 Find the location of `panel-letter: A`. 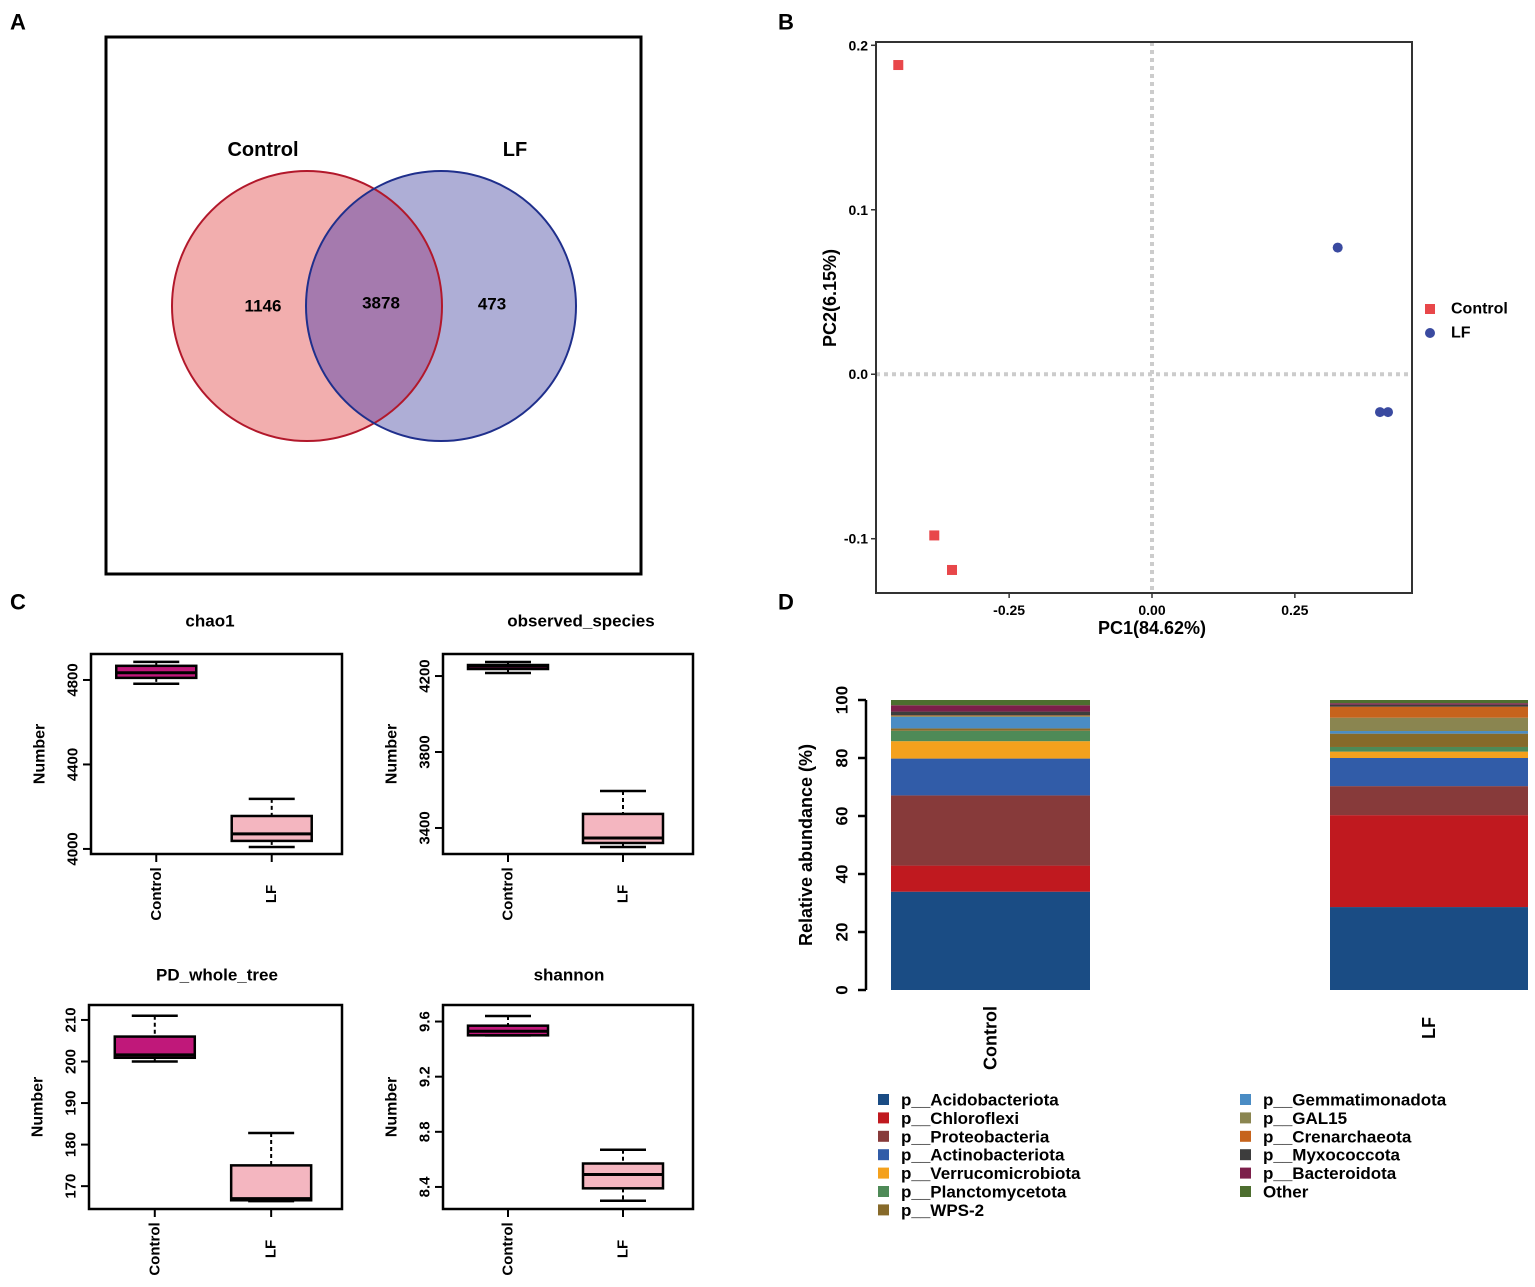

panel-letter: A is located at coordinates (18, 22).